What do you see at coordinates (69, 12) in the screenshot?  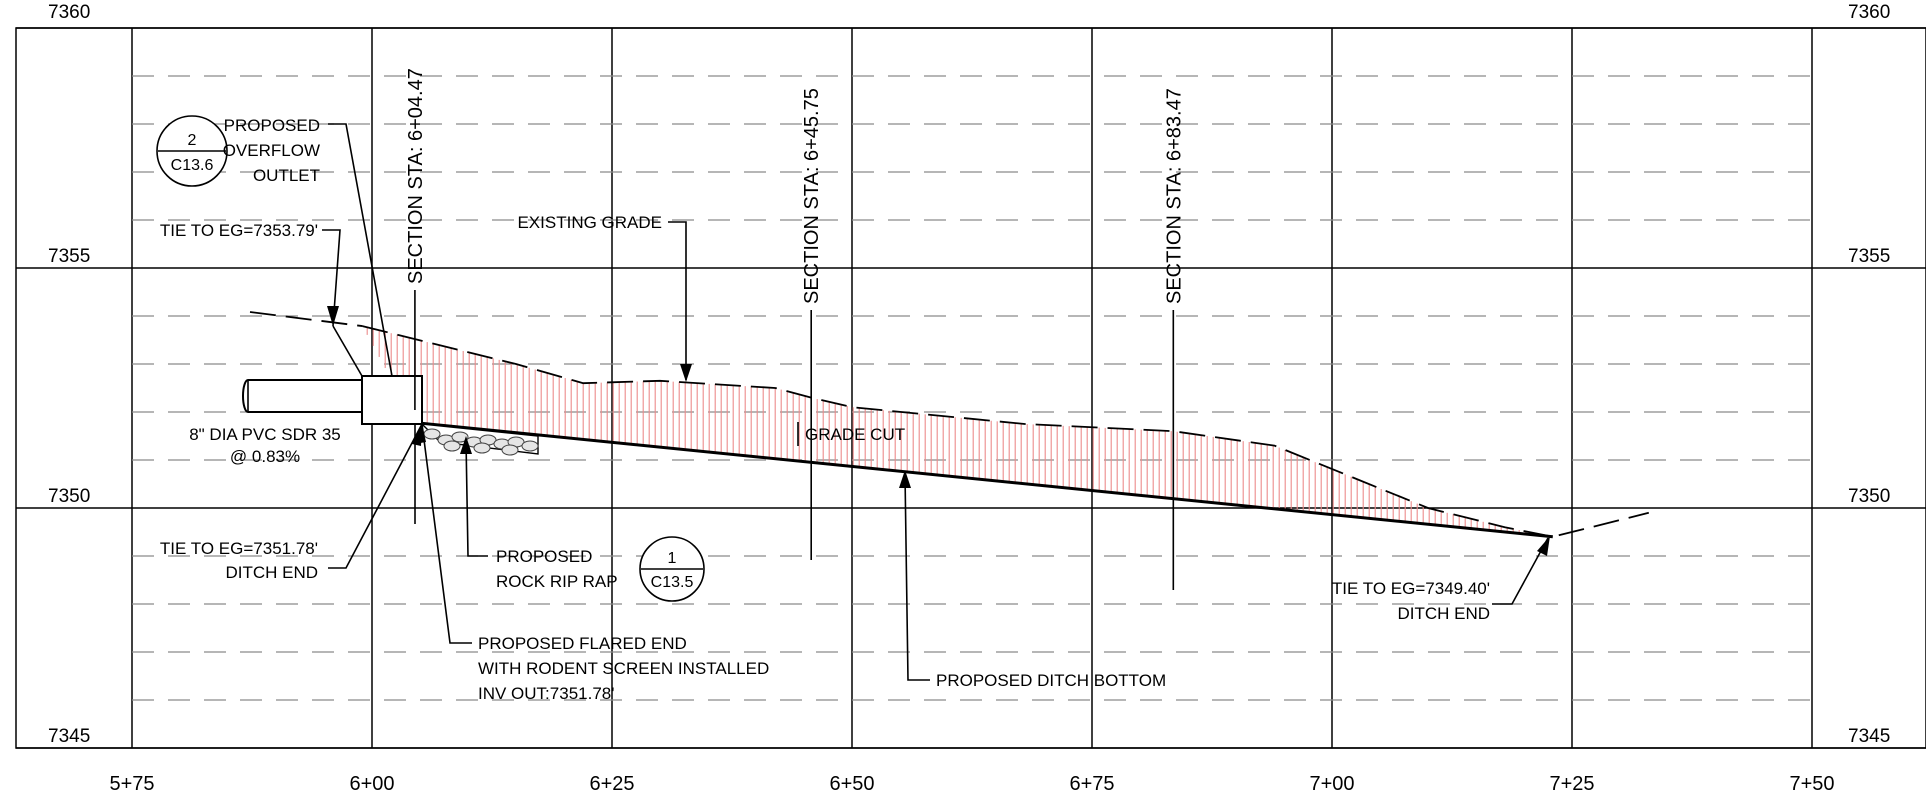 I see `elevation-label-left: 7360` at bounding box center [69, 12].